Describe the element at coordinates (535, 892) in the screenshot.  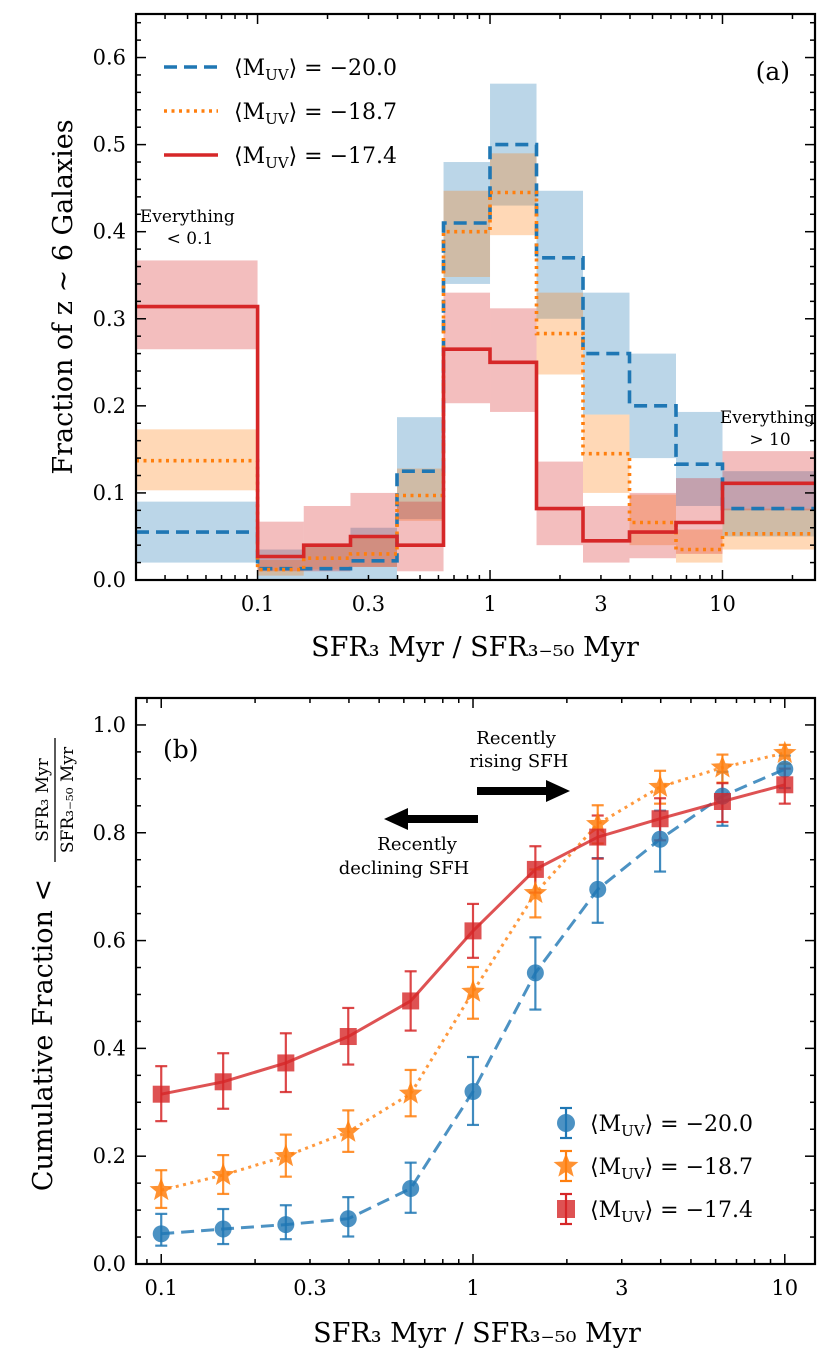
I see `marker-series1-pt6` at that location.